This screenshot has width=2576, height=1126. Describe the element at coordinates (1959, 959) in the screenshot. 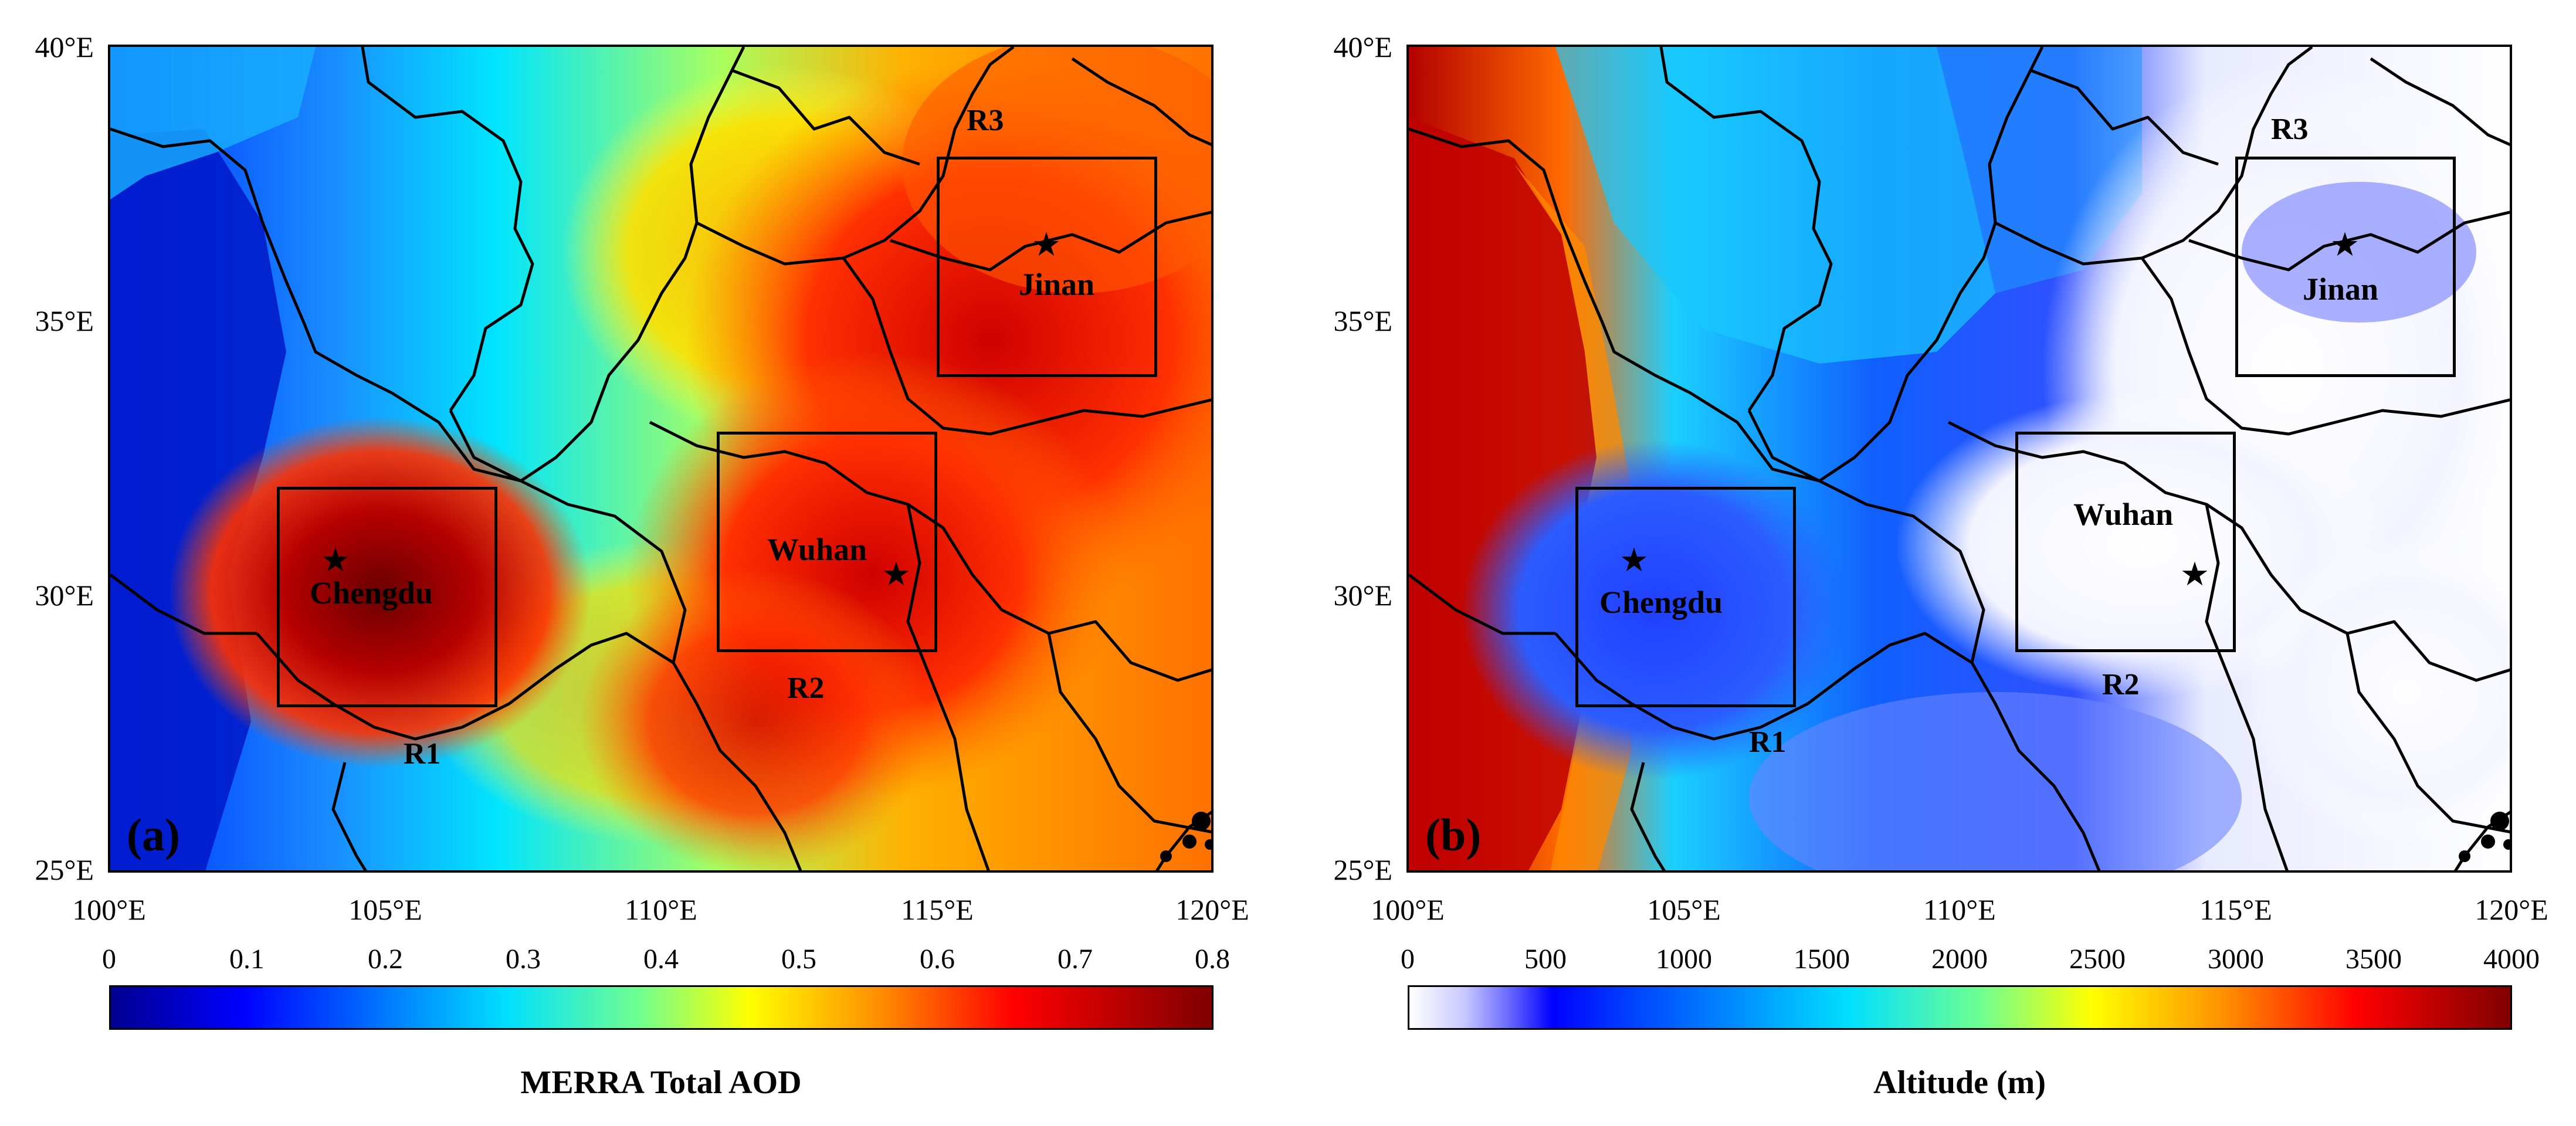

I see `cb-b-tick-4: 2000` at that location.